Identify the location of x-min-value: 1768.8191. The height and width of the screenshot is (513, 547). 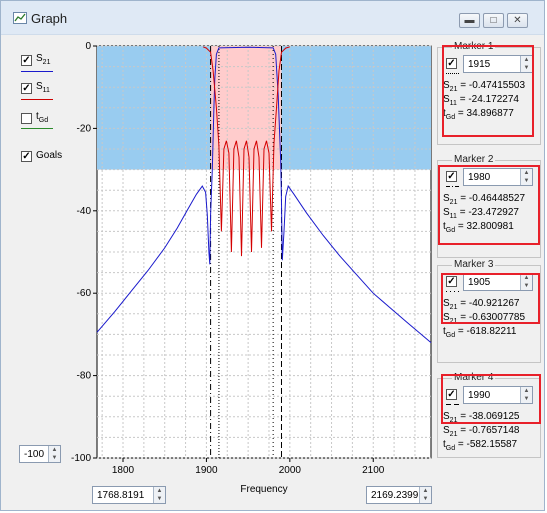
(121, 495).